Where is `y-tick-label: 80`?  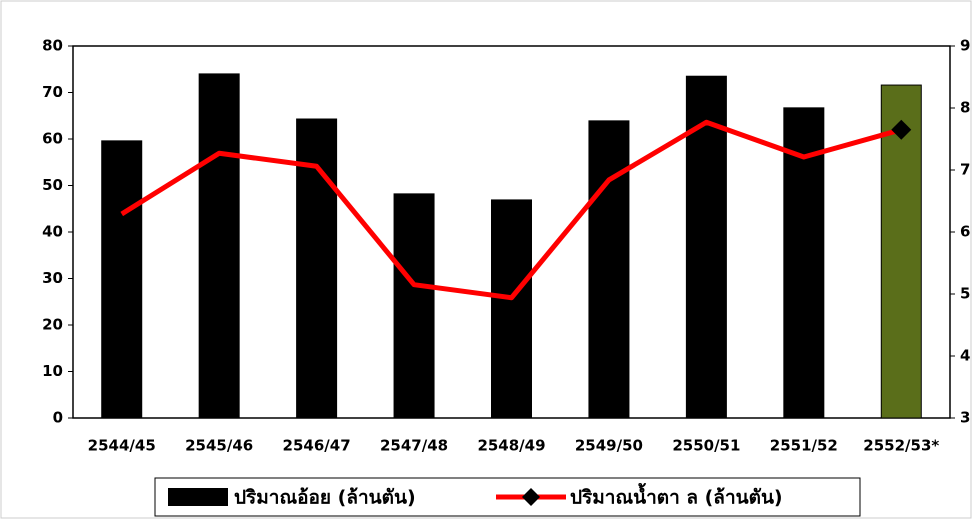 y-tick-label: 80 is located at coordinates (52, 46).